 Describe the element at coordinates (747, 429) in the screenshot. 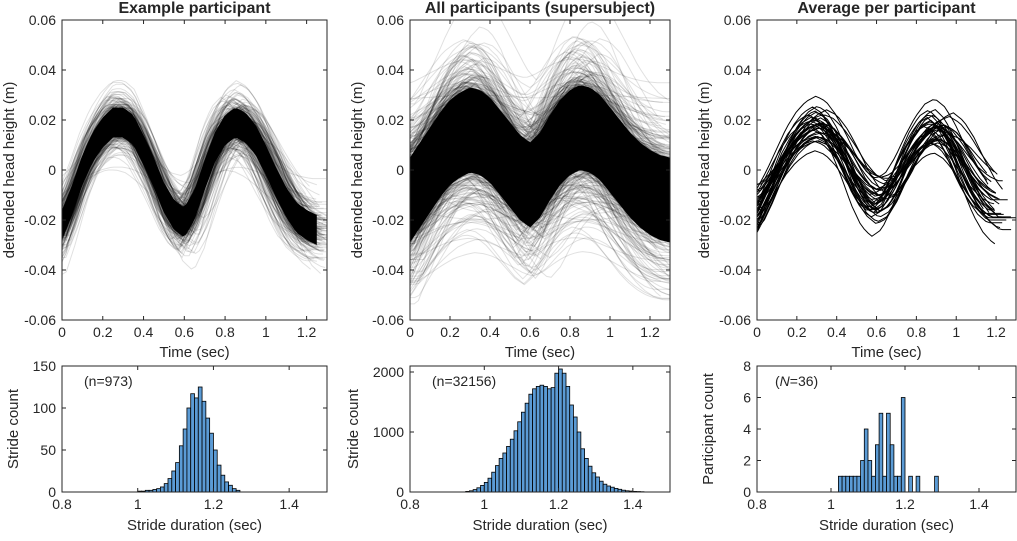

I see `y-tick-label: 4` at that location.